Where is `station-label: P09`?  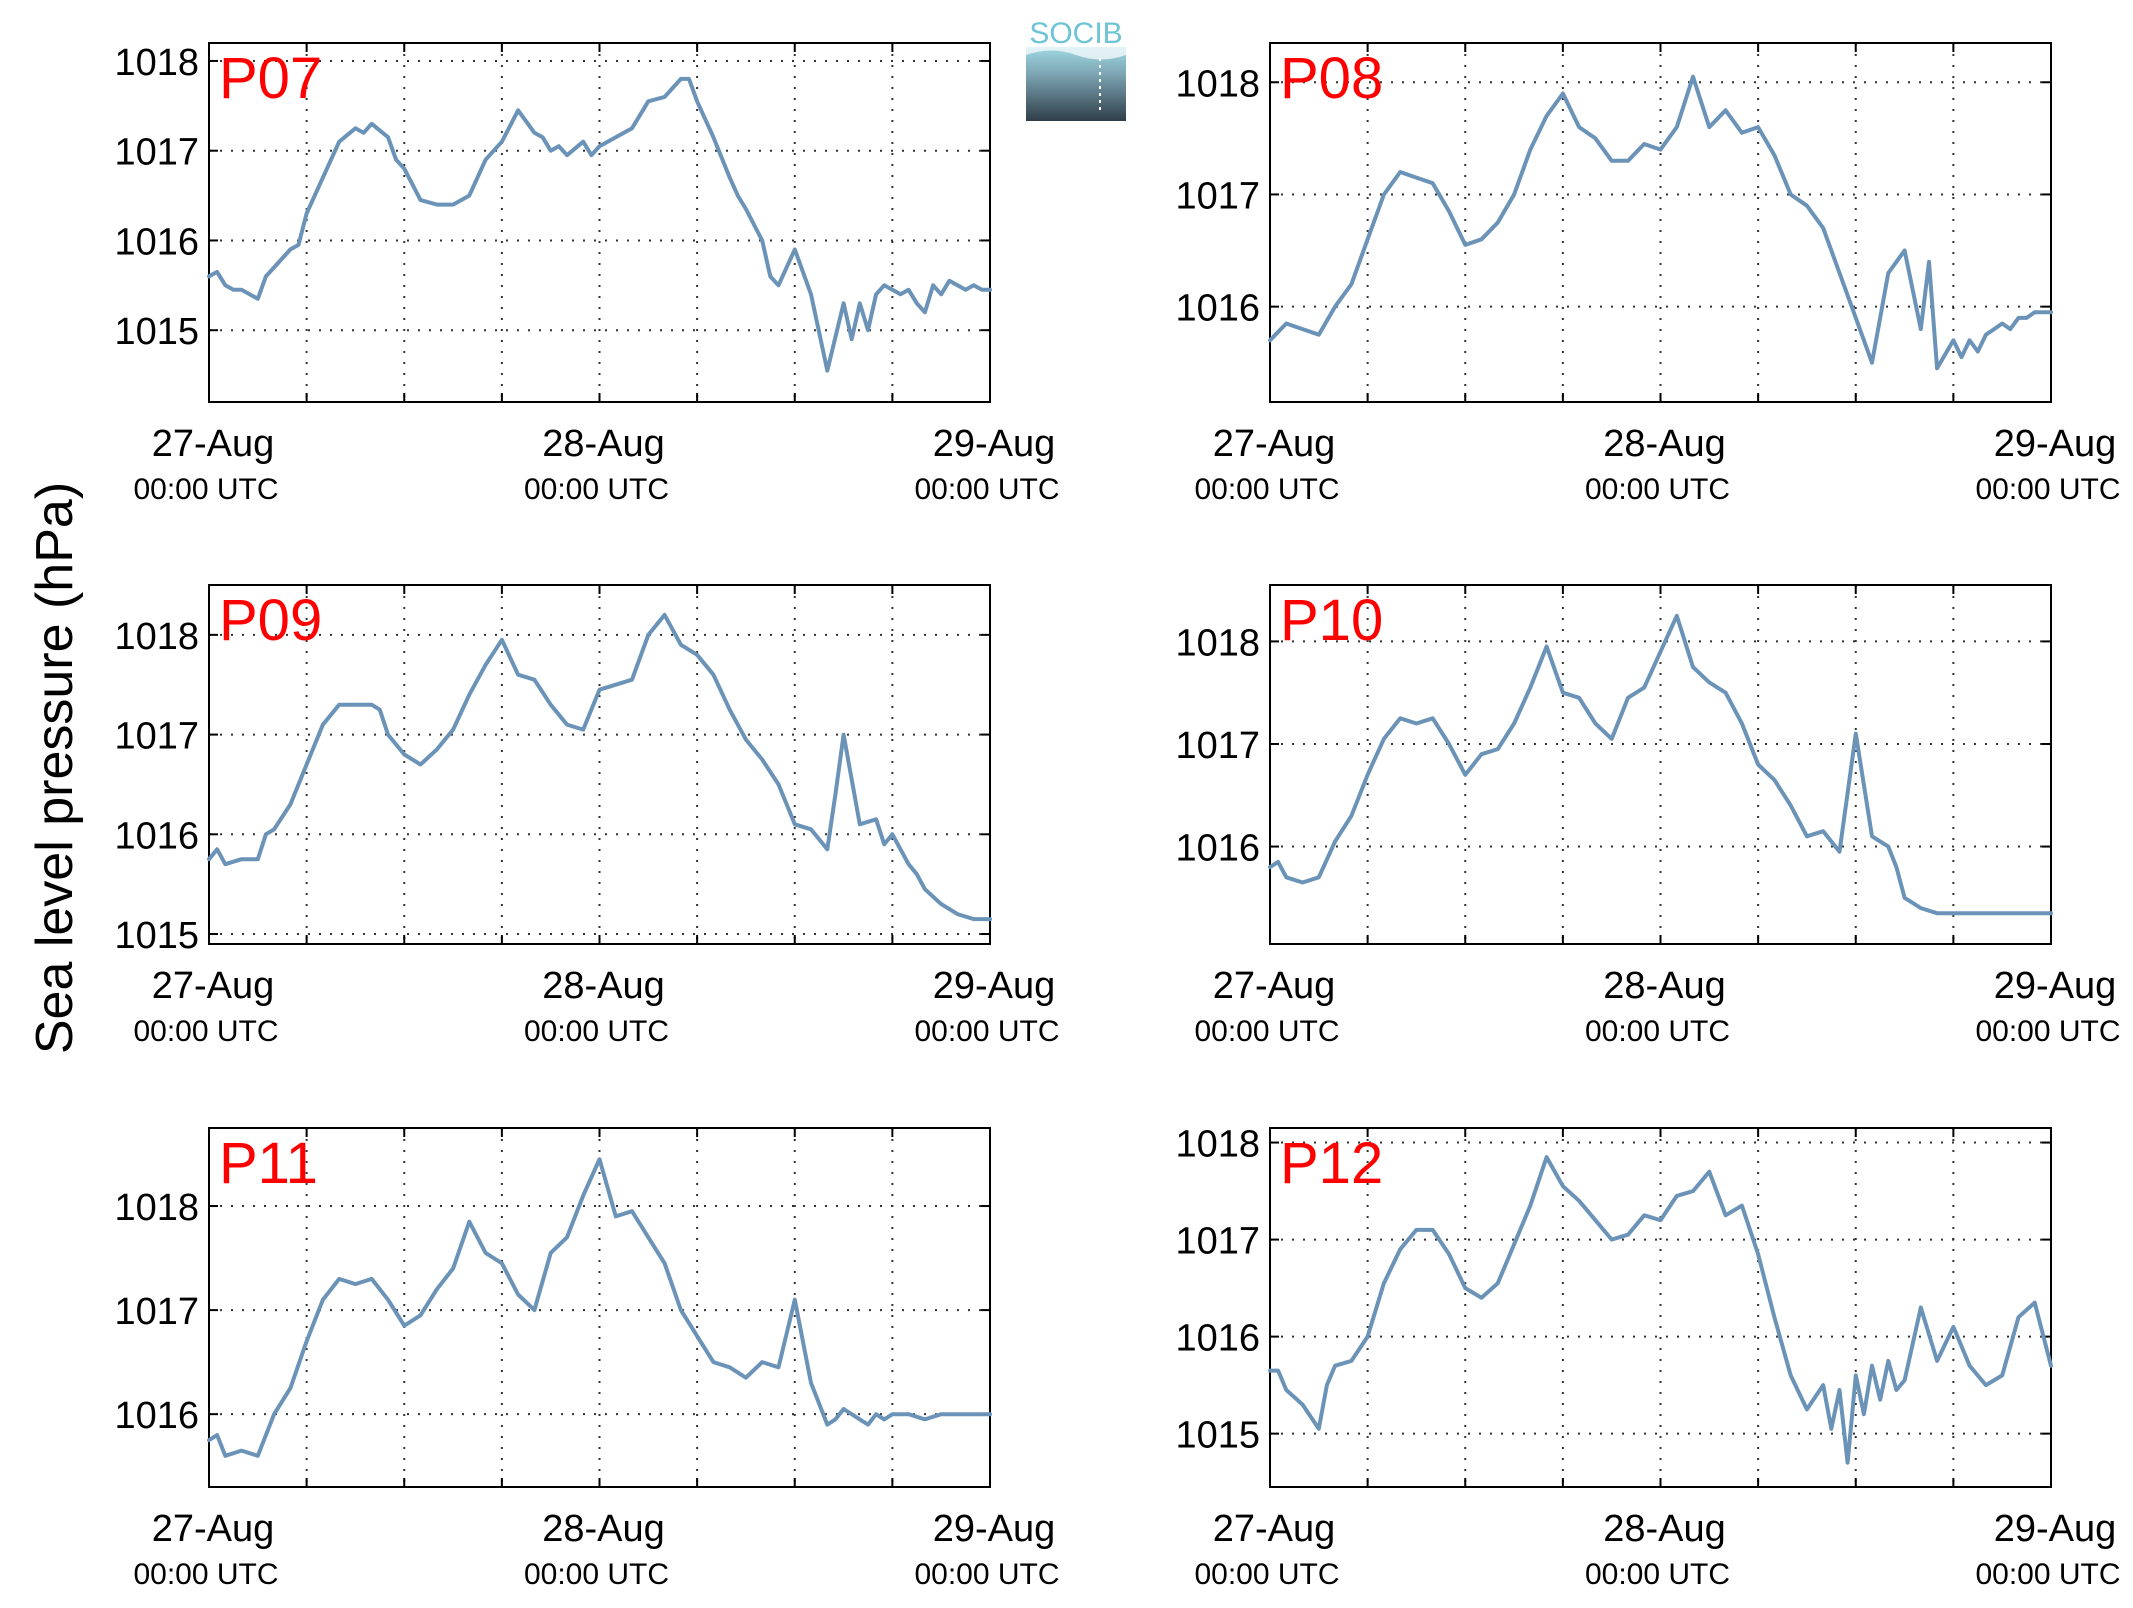 station-label: P09 is located at coordinates (270, 620).